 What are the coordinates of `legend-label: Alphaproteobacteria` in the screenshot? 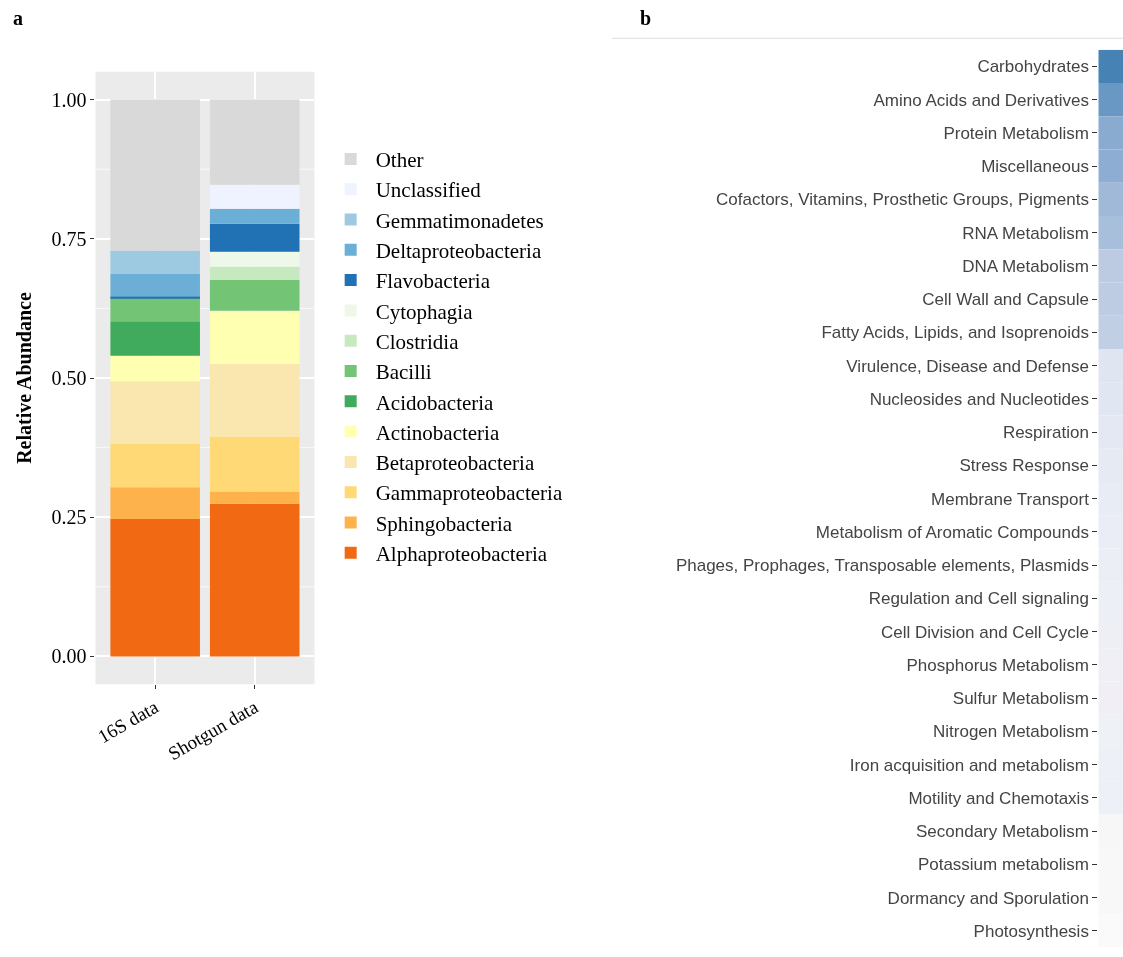 It's located at (461, 554).